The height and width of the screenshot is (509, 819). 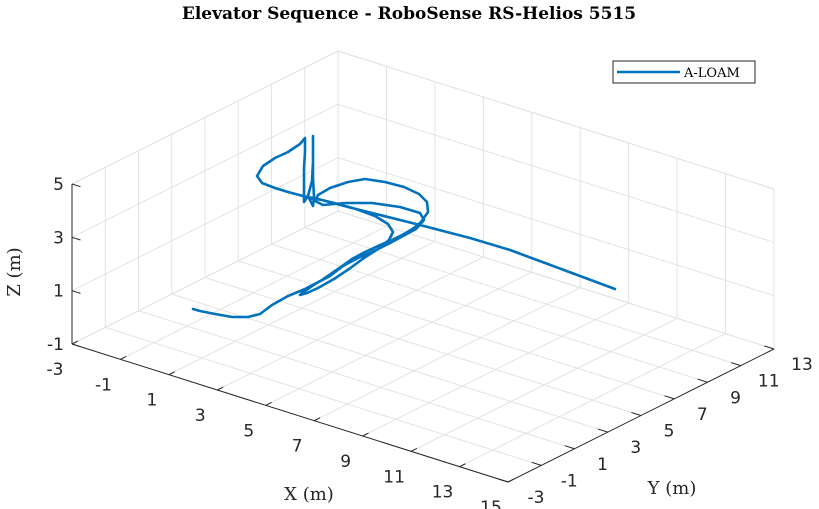 I want to click on x-axis-line, so click(x=290, y=413).